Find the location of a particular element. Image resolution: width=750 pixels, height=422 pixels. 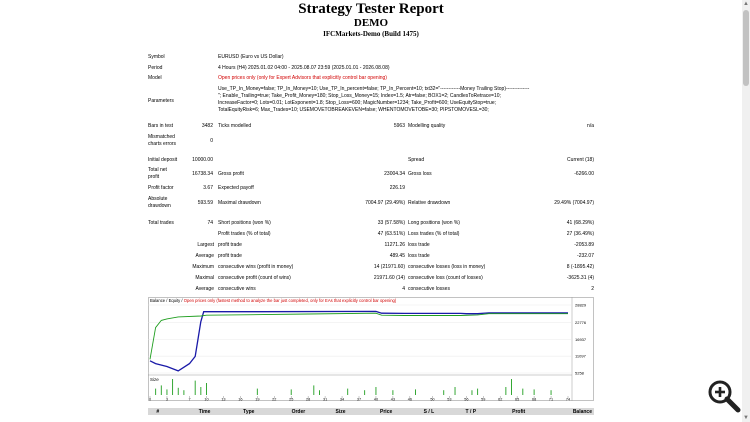

x-tick-label: 40 is located at coordinates (376, 400).